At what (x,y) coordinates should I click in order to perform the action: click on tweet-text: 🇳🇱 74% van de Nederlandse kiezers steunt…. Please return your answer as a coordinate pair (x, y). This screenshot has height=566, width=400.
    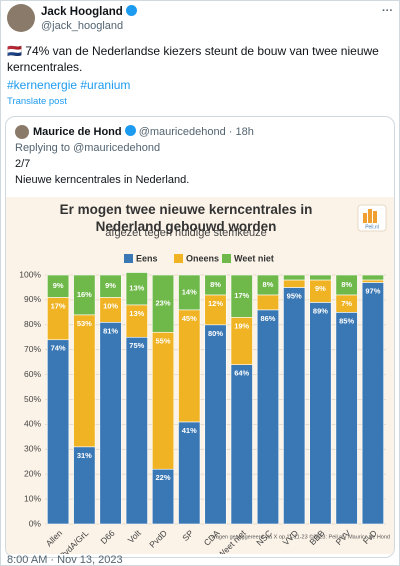
    Looking at the image, I should click on (193, 59).